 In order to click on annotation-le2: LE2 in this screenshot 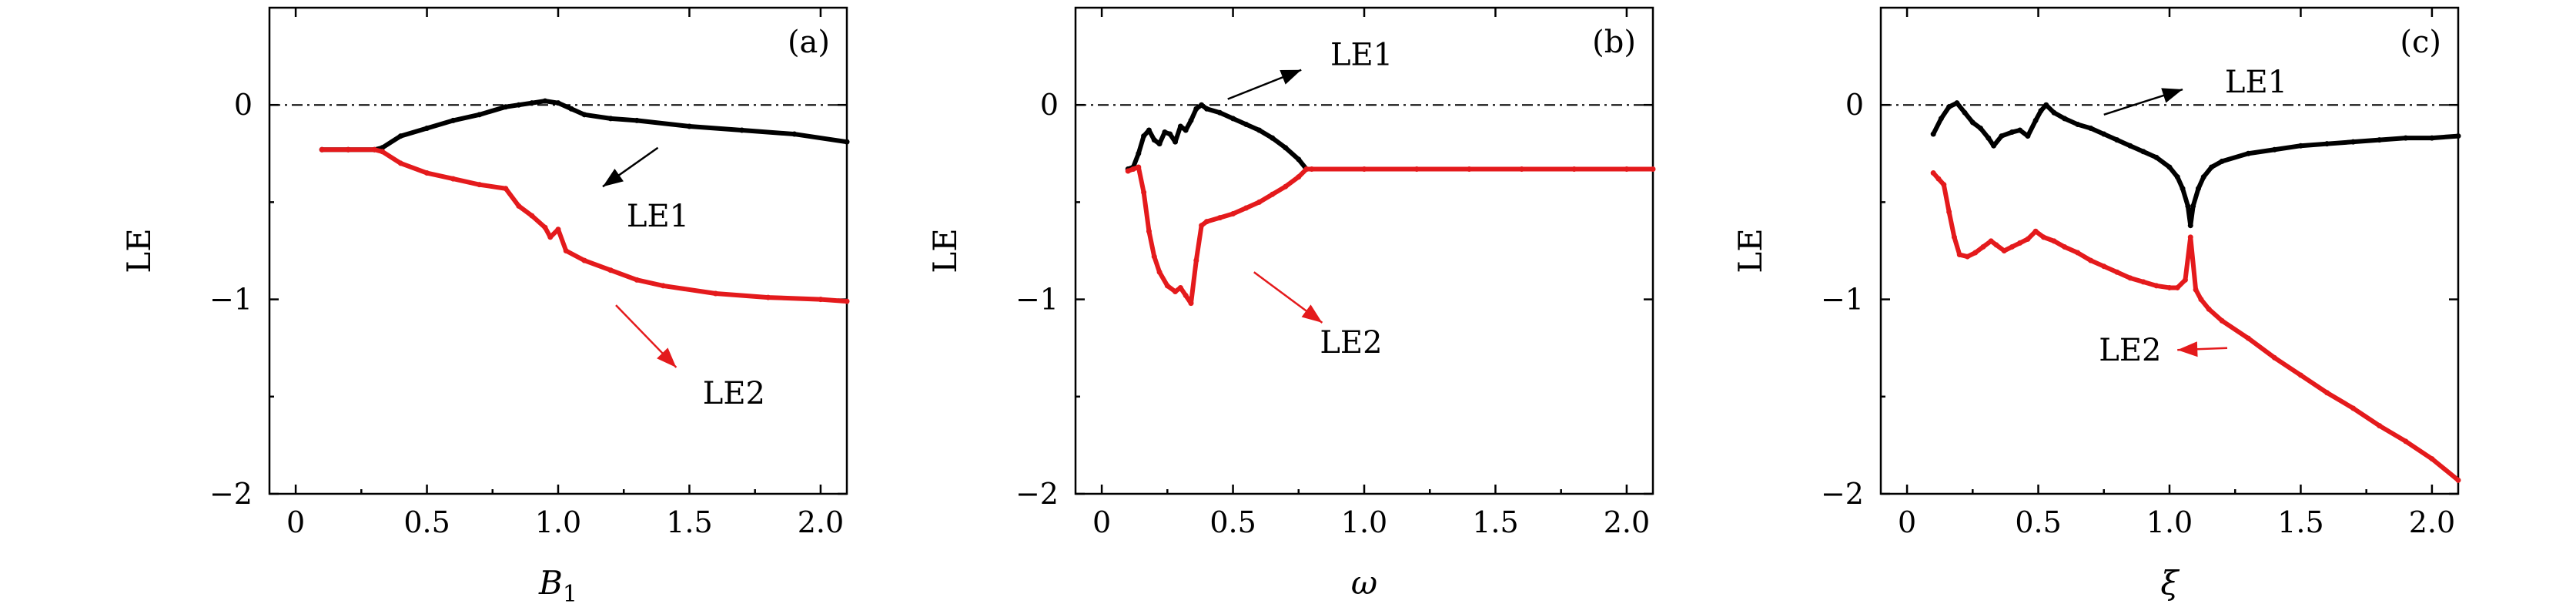, I will do `click(2163, 350)`.